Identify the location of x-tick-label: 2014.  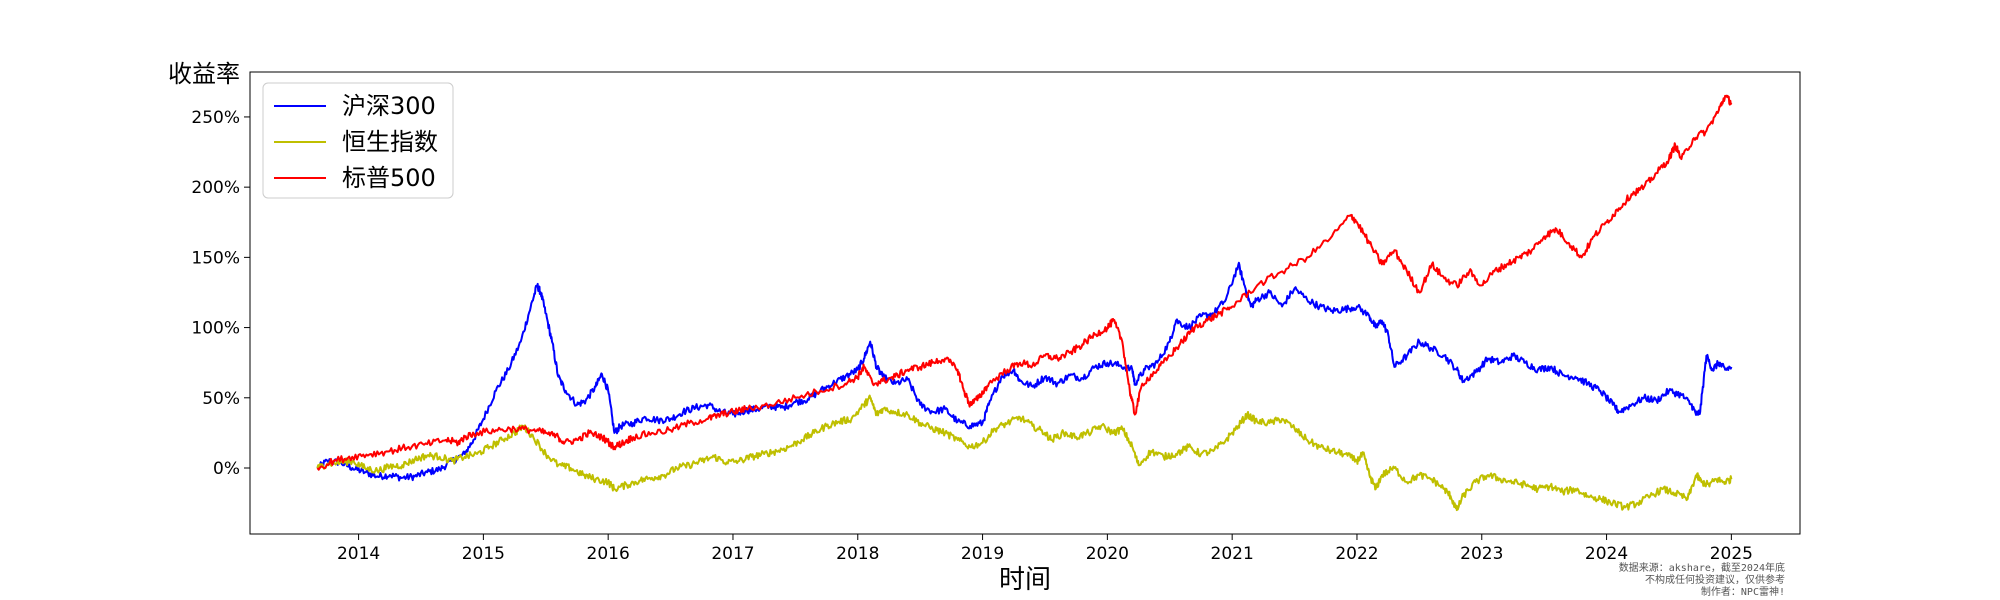
(358, 554).